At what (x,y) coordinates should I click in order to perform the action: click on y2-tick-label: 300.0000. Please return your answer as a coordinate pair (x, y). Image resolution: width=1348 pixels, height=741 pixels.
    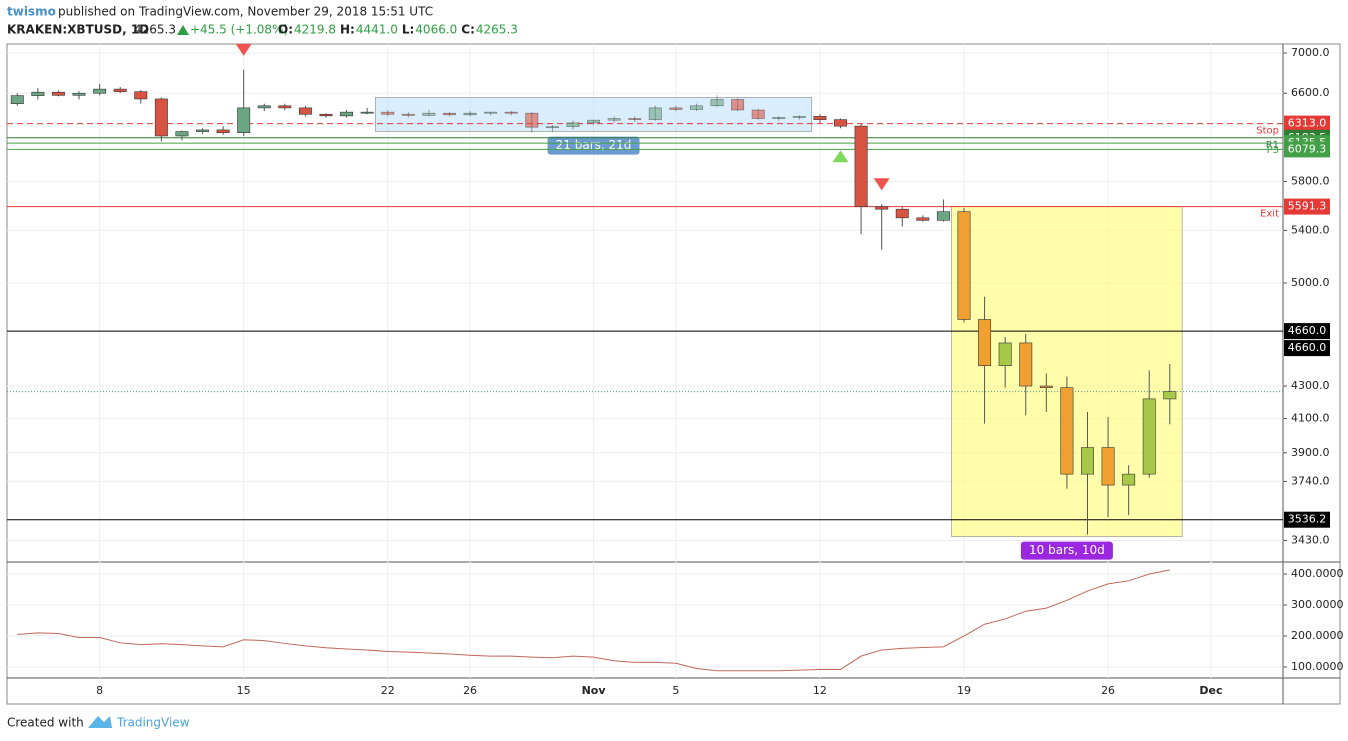
    Looking at the image, I should click on (1317, 604).